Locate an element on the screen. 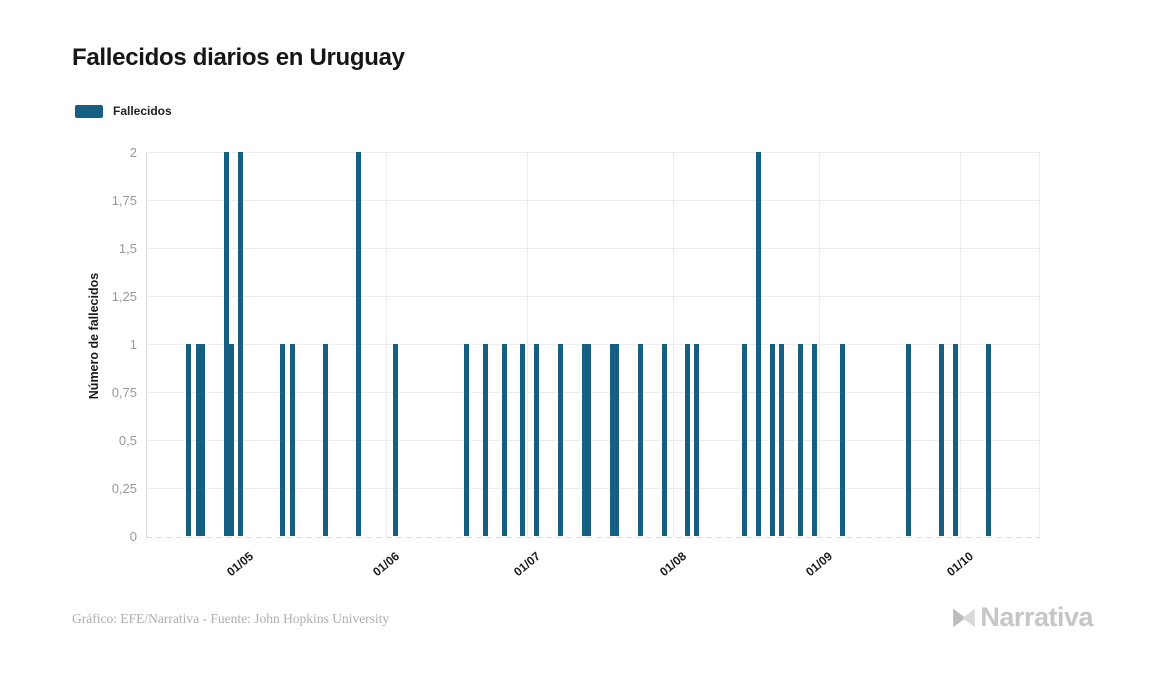  bar-10/05 is located at coordinates (282, 440).